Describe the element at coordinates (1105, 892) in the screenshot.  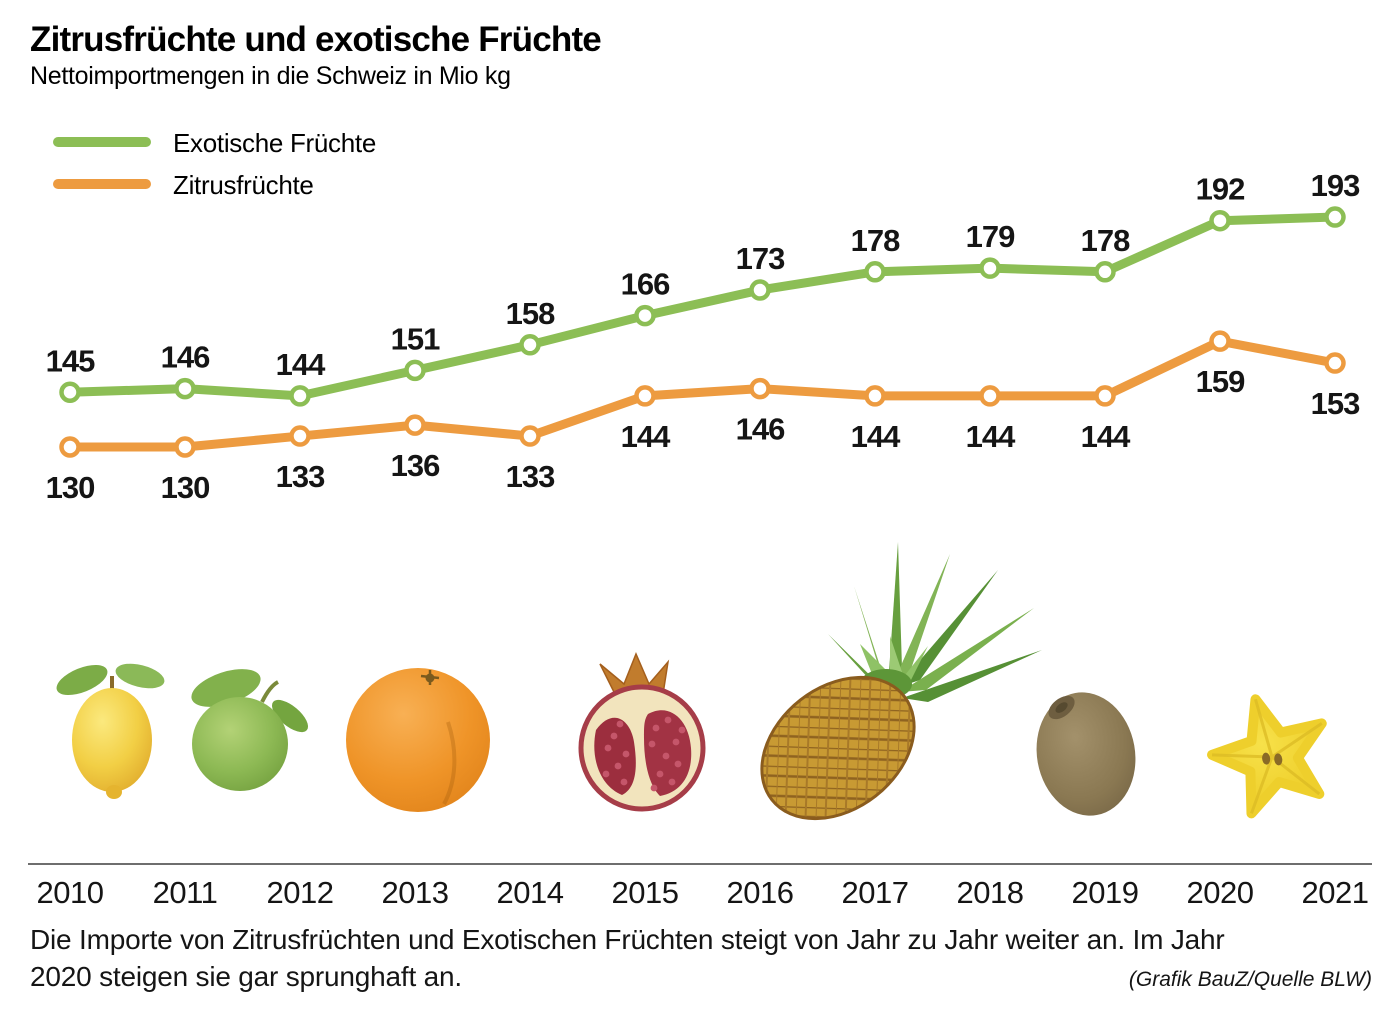
I see `year-label: 2019` at that location.